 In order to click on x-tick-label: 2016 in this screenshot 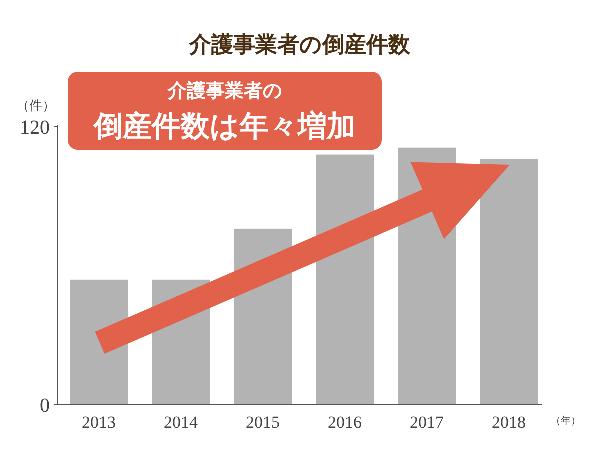, I will do `click(345, 422)`.